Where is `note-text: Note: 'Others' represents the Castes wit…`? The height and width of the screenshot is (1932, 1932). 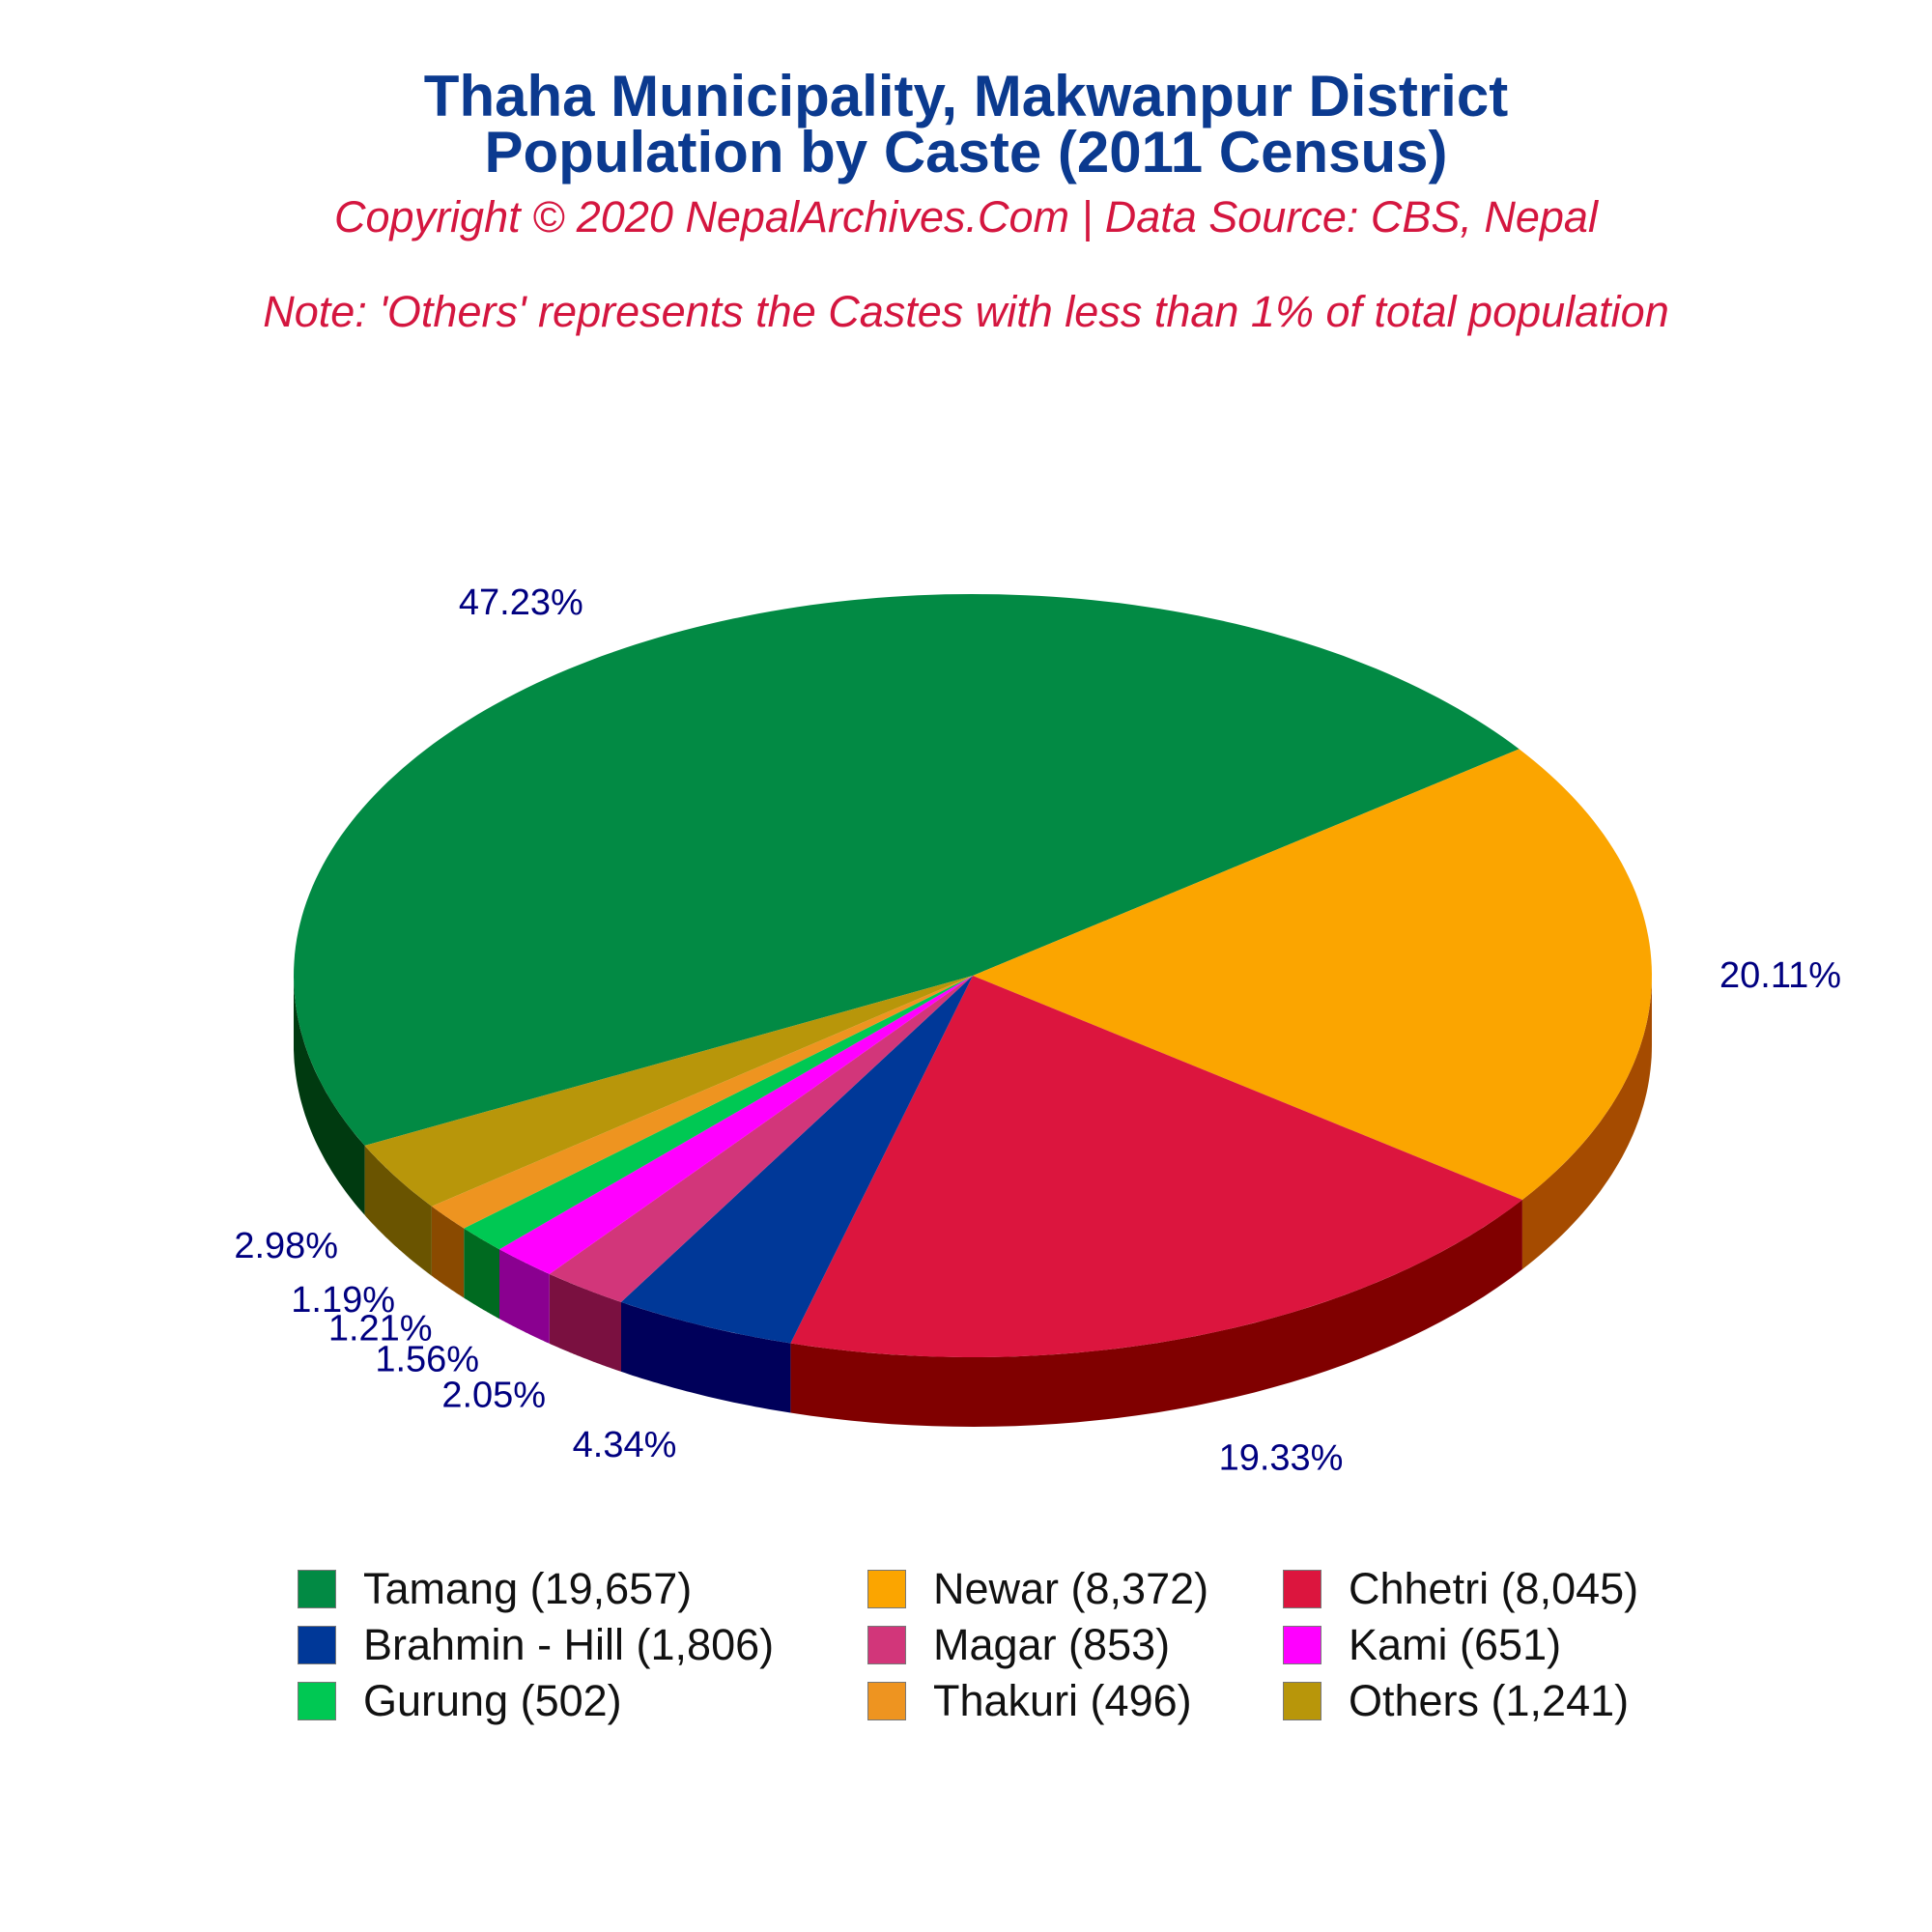 note-text: Note: 'Others' represents the Castes wit… is located at coordinates (966, 311).